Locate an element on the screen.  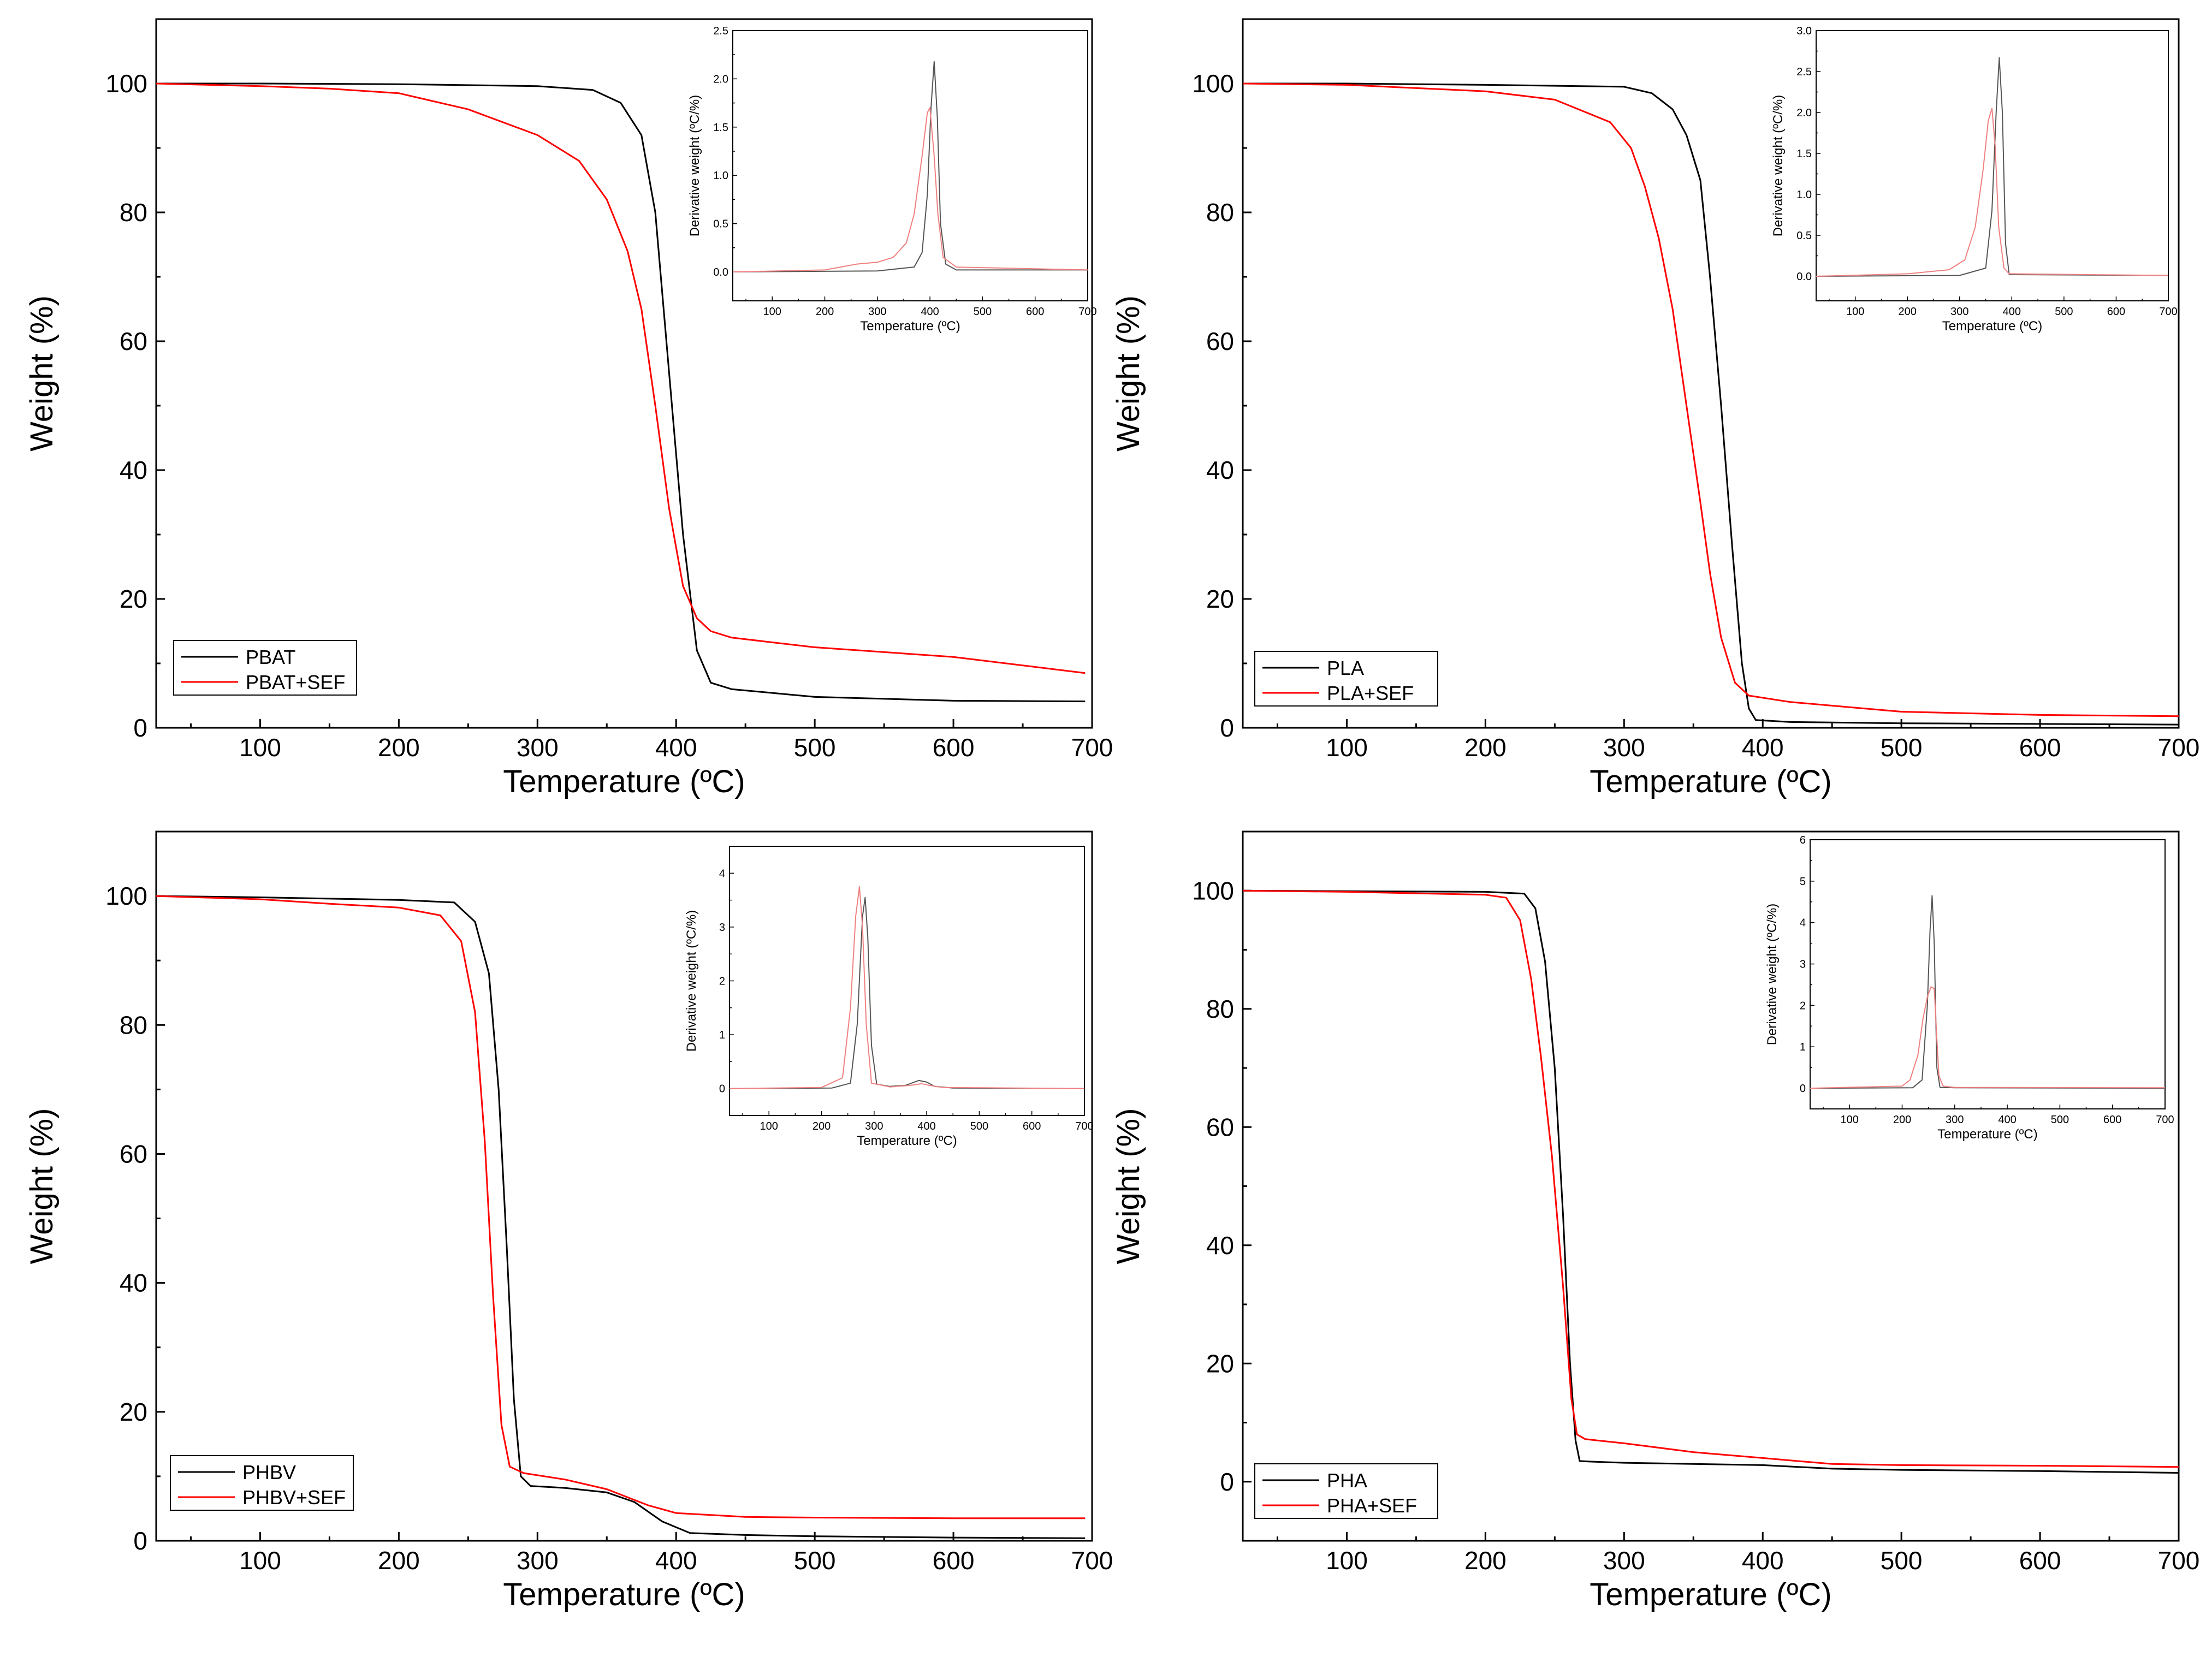
y-axis-title: Weight (%) is located at coordinates (42, 373).